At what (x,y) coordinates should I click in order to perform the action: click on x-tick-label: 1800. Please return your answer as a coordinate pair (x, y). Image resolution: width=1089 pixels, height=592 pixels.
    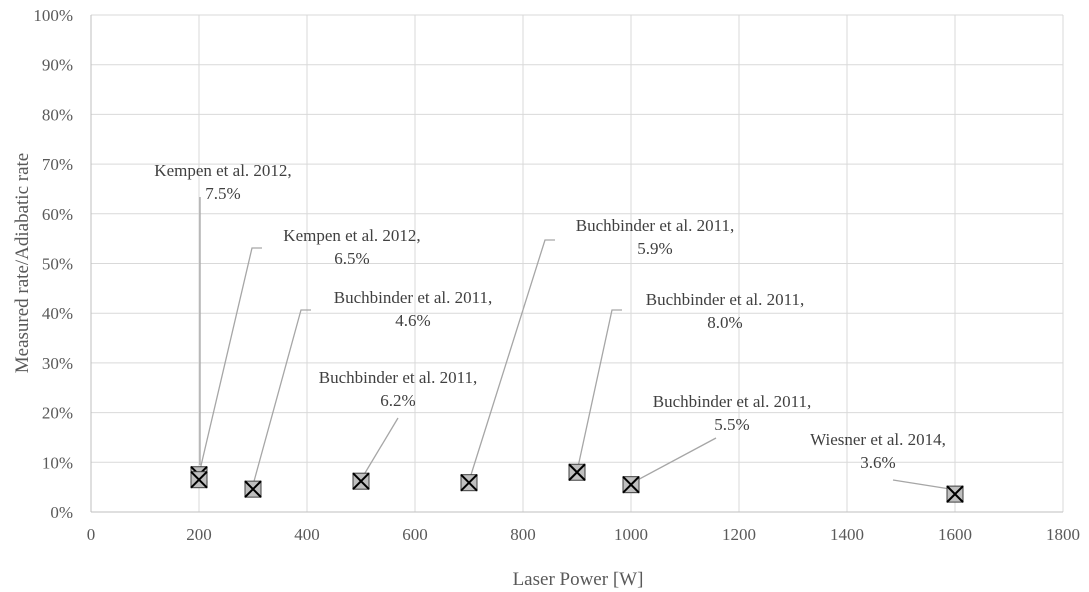
    Looking at the image, I should click on (1063, 534).